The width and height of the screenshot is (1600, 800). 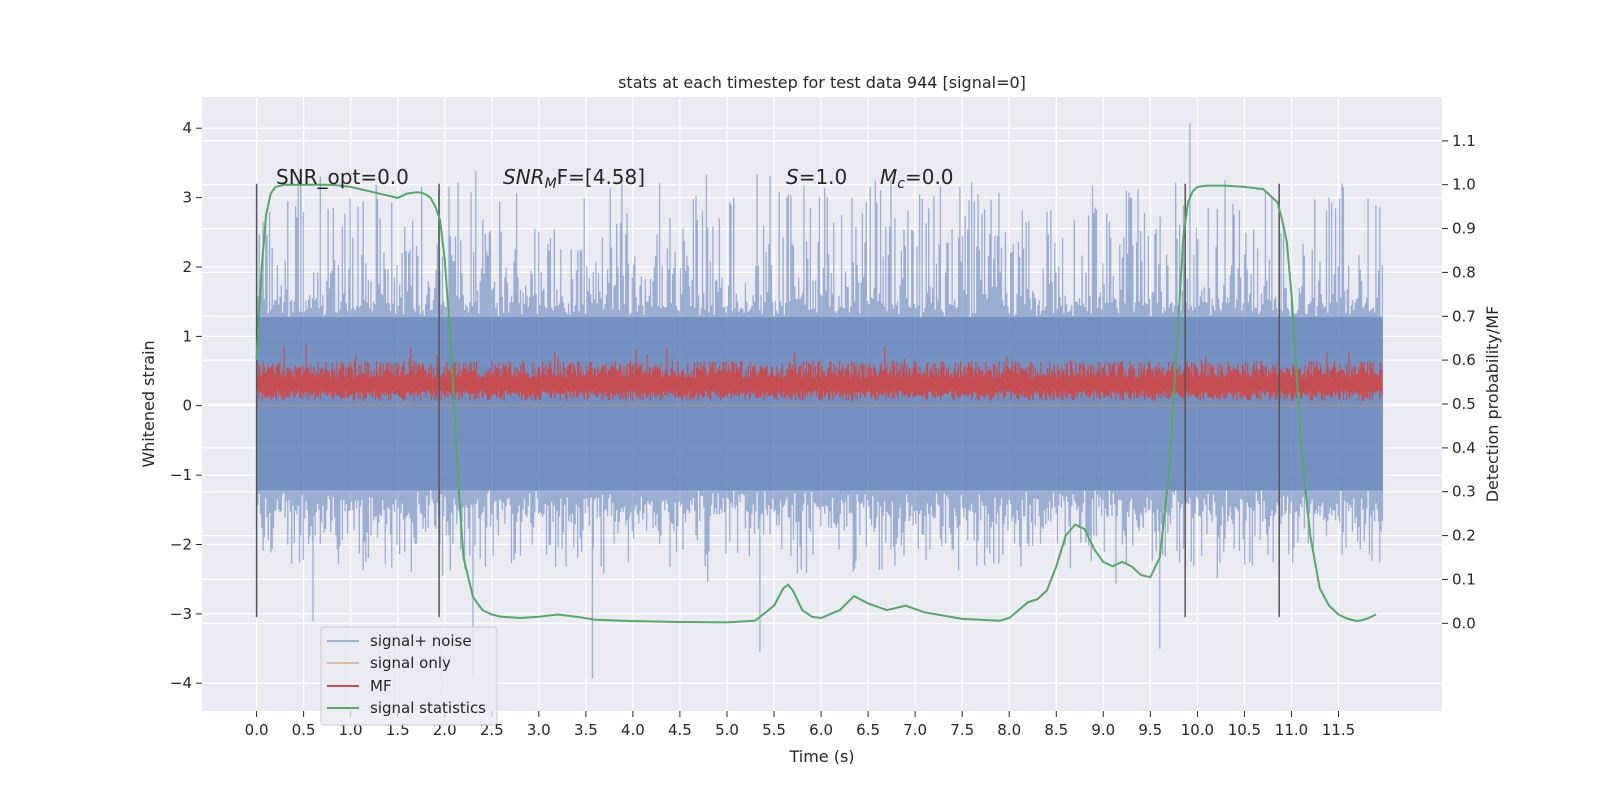 What do you see at coordinates (1464, 316) in the screenshot?
I see `y-tick-label-right: 0.7` at bounding box center [1464, 316].